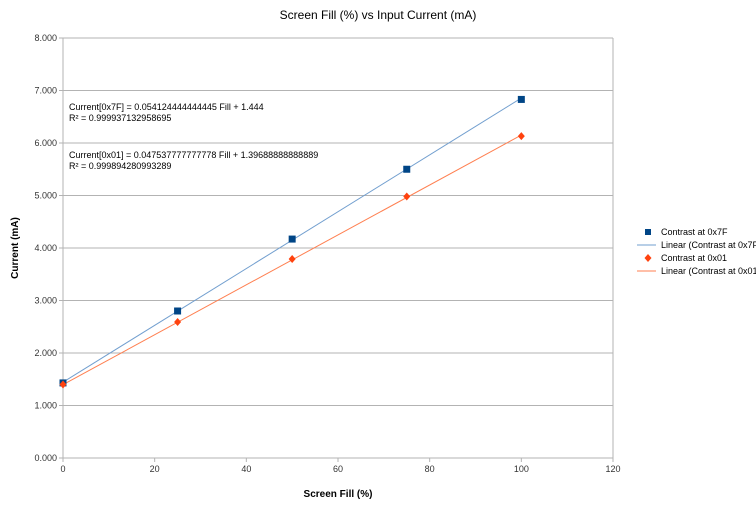 The image size is (756, 513). Describe the element at coordinates (45, 458) in the screenshot. I see `y-tick-label: 0.000` at that location.